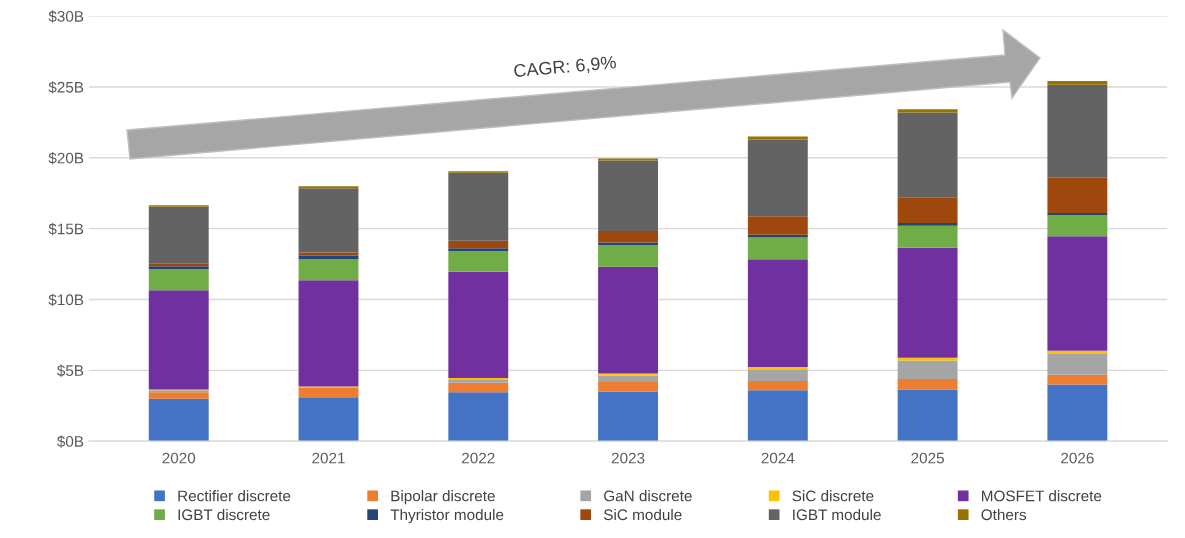  Describe the element at coordinates (1077, 458) in the screenshot. I see `x-tick-label: 2026` at that location.